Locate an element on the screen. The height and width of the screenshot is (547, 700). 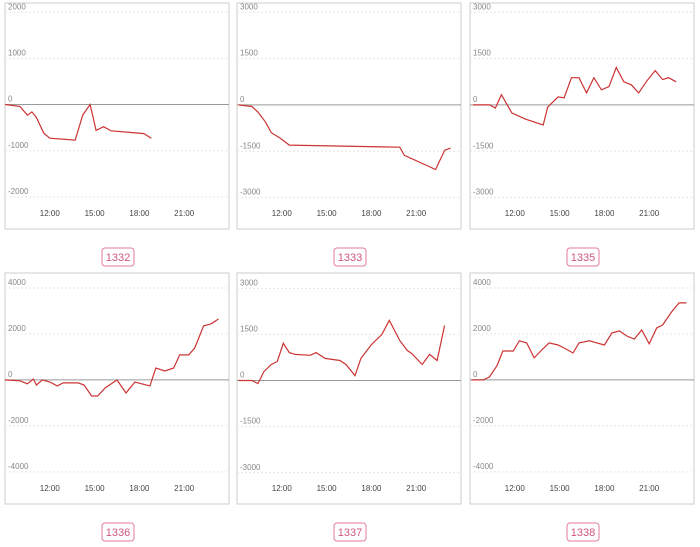
chart-title: 1333 is located at coordinates (350, 258).